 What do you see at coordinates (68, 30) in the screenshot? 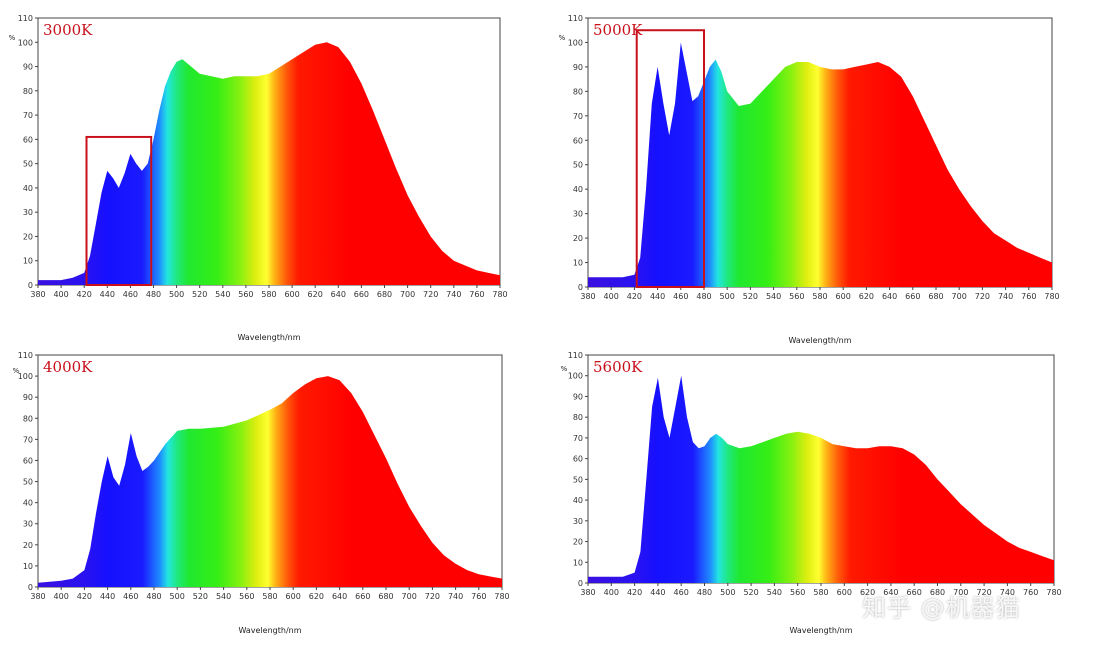
I see `color-temperature-label: 3000K` at bounding box center [68, 30].